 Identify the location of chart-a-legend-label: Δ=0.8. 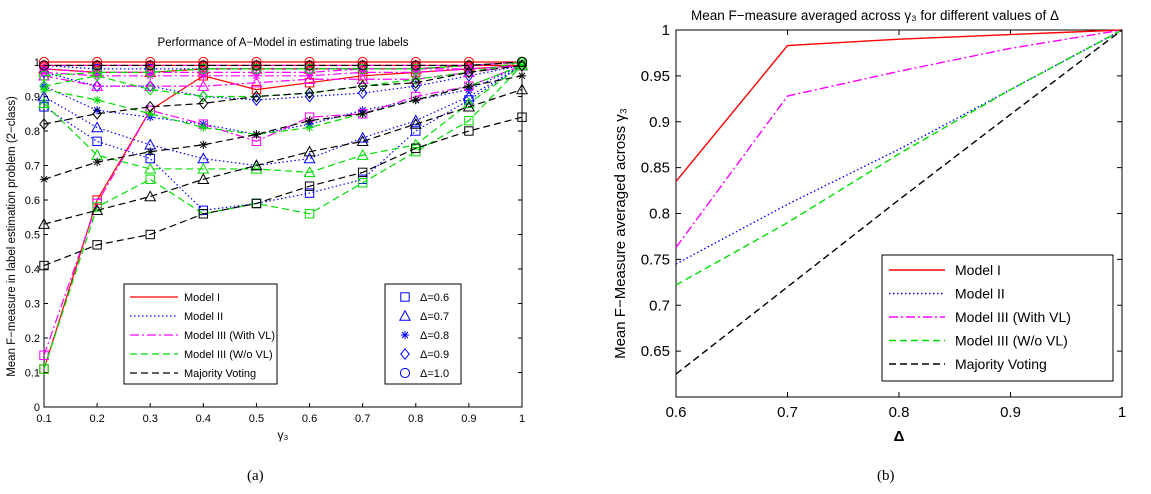
(434, 336).